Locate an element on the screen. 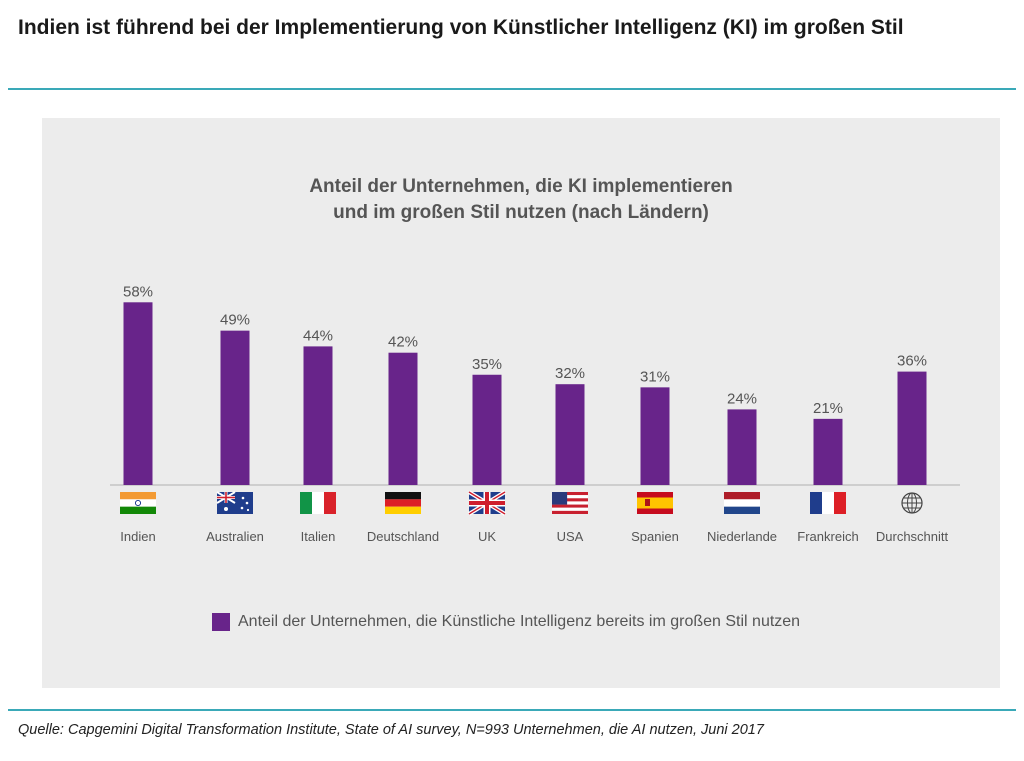 Image resolution: width=1024 pixels, height=761 pixels. bar-niederlande is located at coordinates (742, 447).